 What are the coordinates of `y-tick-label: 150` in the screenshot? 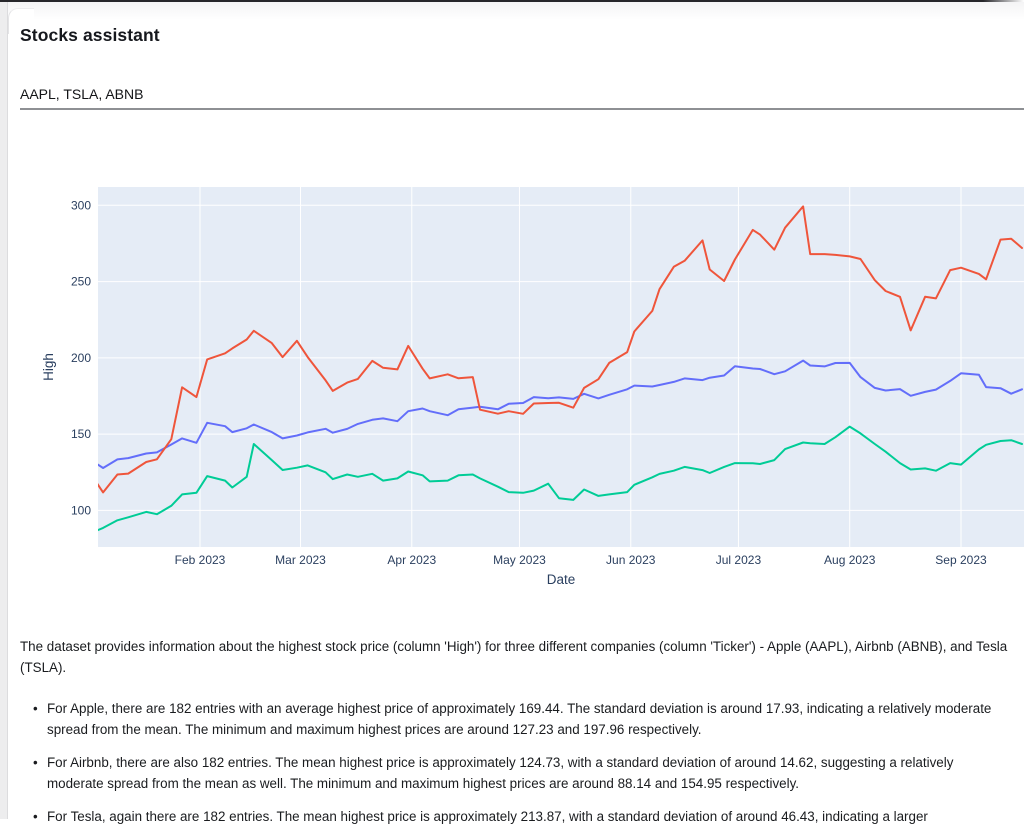 It's located at (81, 434).